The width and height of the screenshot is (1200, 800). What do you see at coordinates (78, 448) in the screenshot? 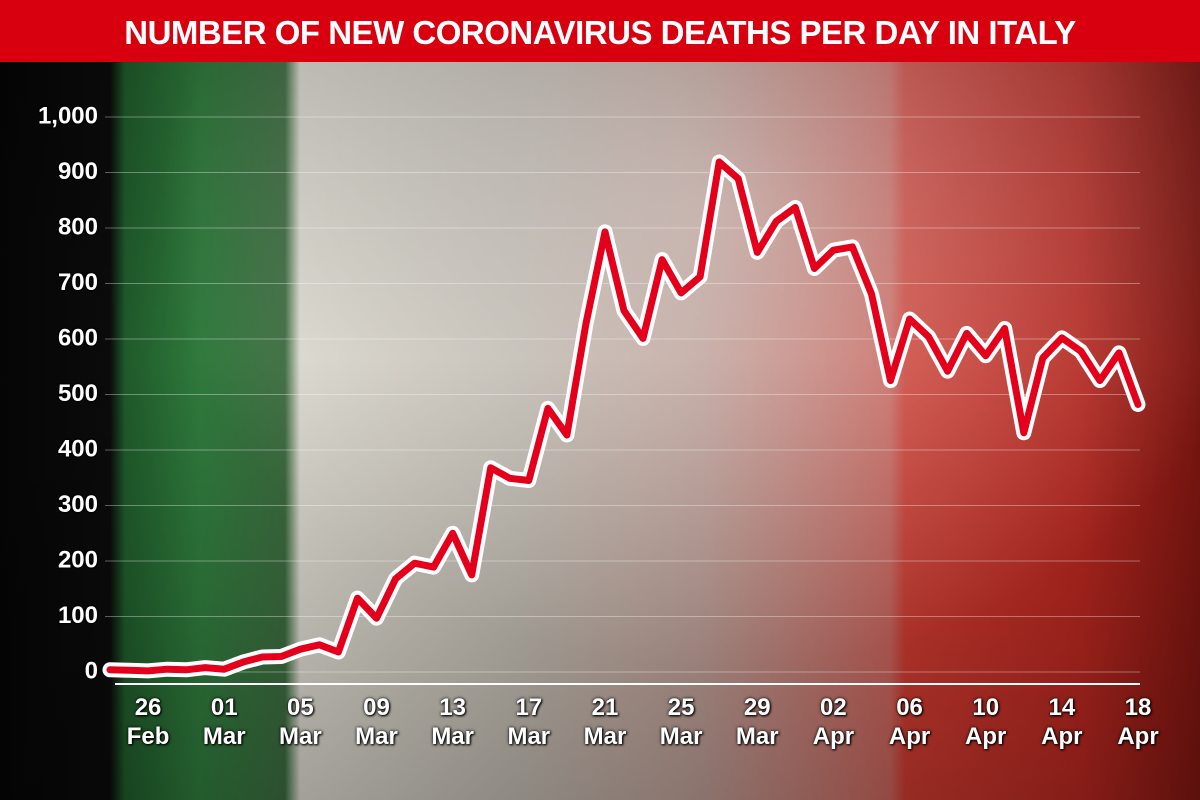
I see `y-tick-label: 400` at bounding box center [78, 448].